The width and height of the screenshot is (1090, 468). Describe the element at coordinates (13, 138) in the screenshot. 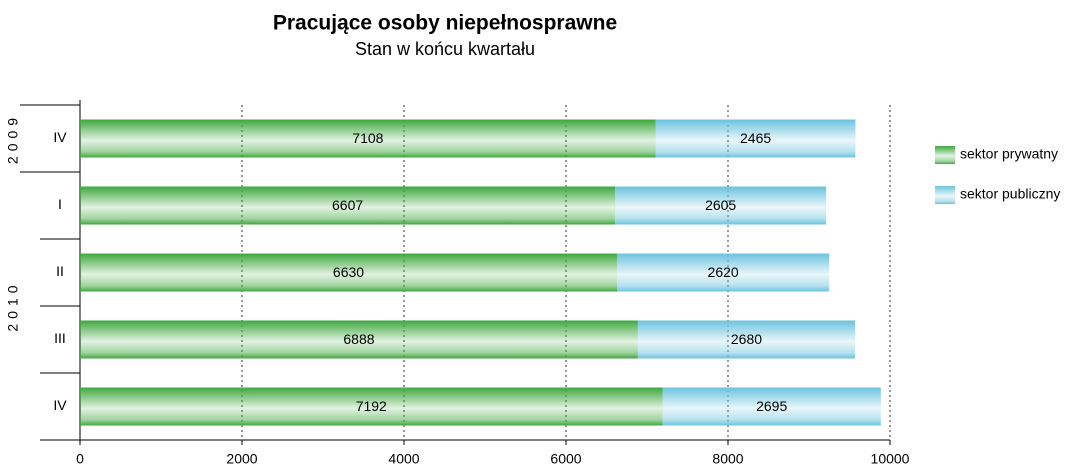

I see `group-label: 2009` at that location.